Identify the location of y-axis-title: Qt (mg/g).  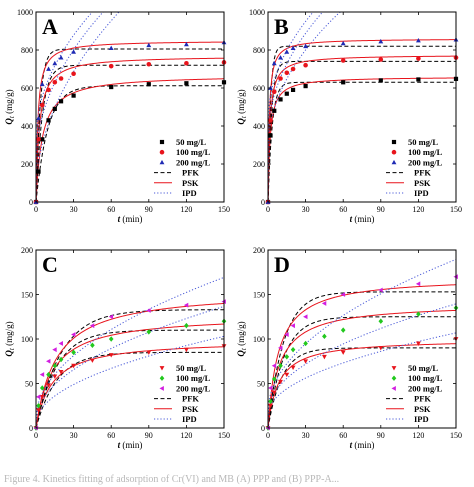
(242, 338).